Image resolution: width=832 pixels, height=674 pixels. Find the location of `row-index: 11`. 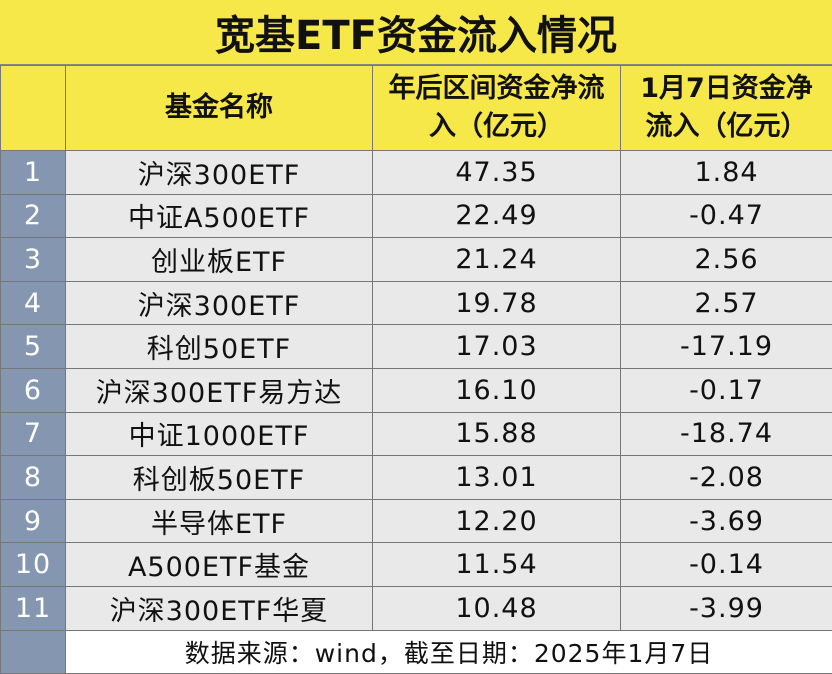

row-index: 11 is located at coordinates (33, 608).